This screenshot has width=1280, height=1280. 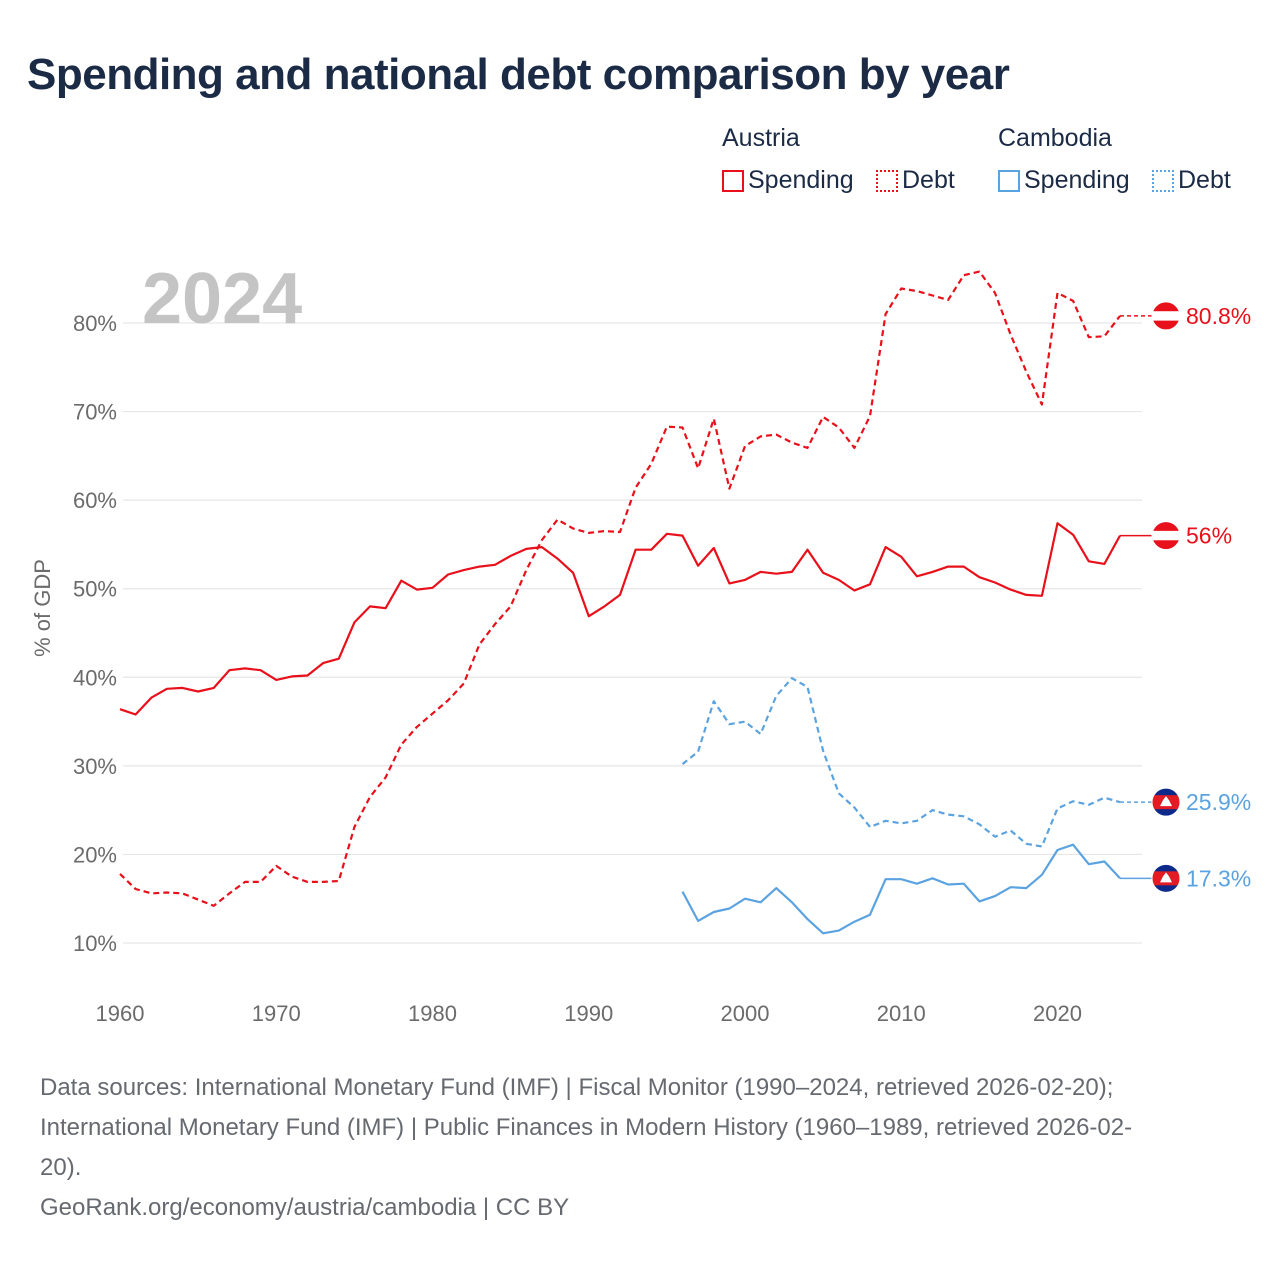 What do you see at coordinates (1218, 878) in the screenshot?
I see `cambodia-spending-end-label: 17.3%` at bounding box center [1218, 878].